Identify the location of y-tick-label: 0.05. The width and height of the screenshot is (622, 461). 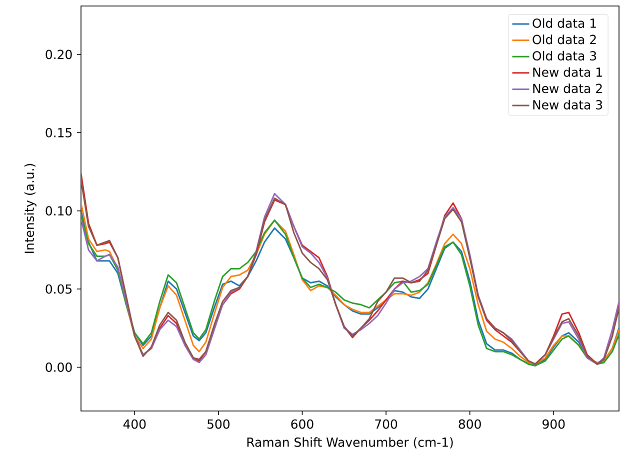
(59, 289).